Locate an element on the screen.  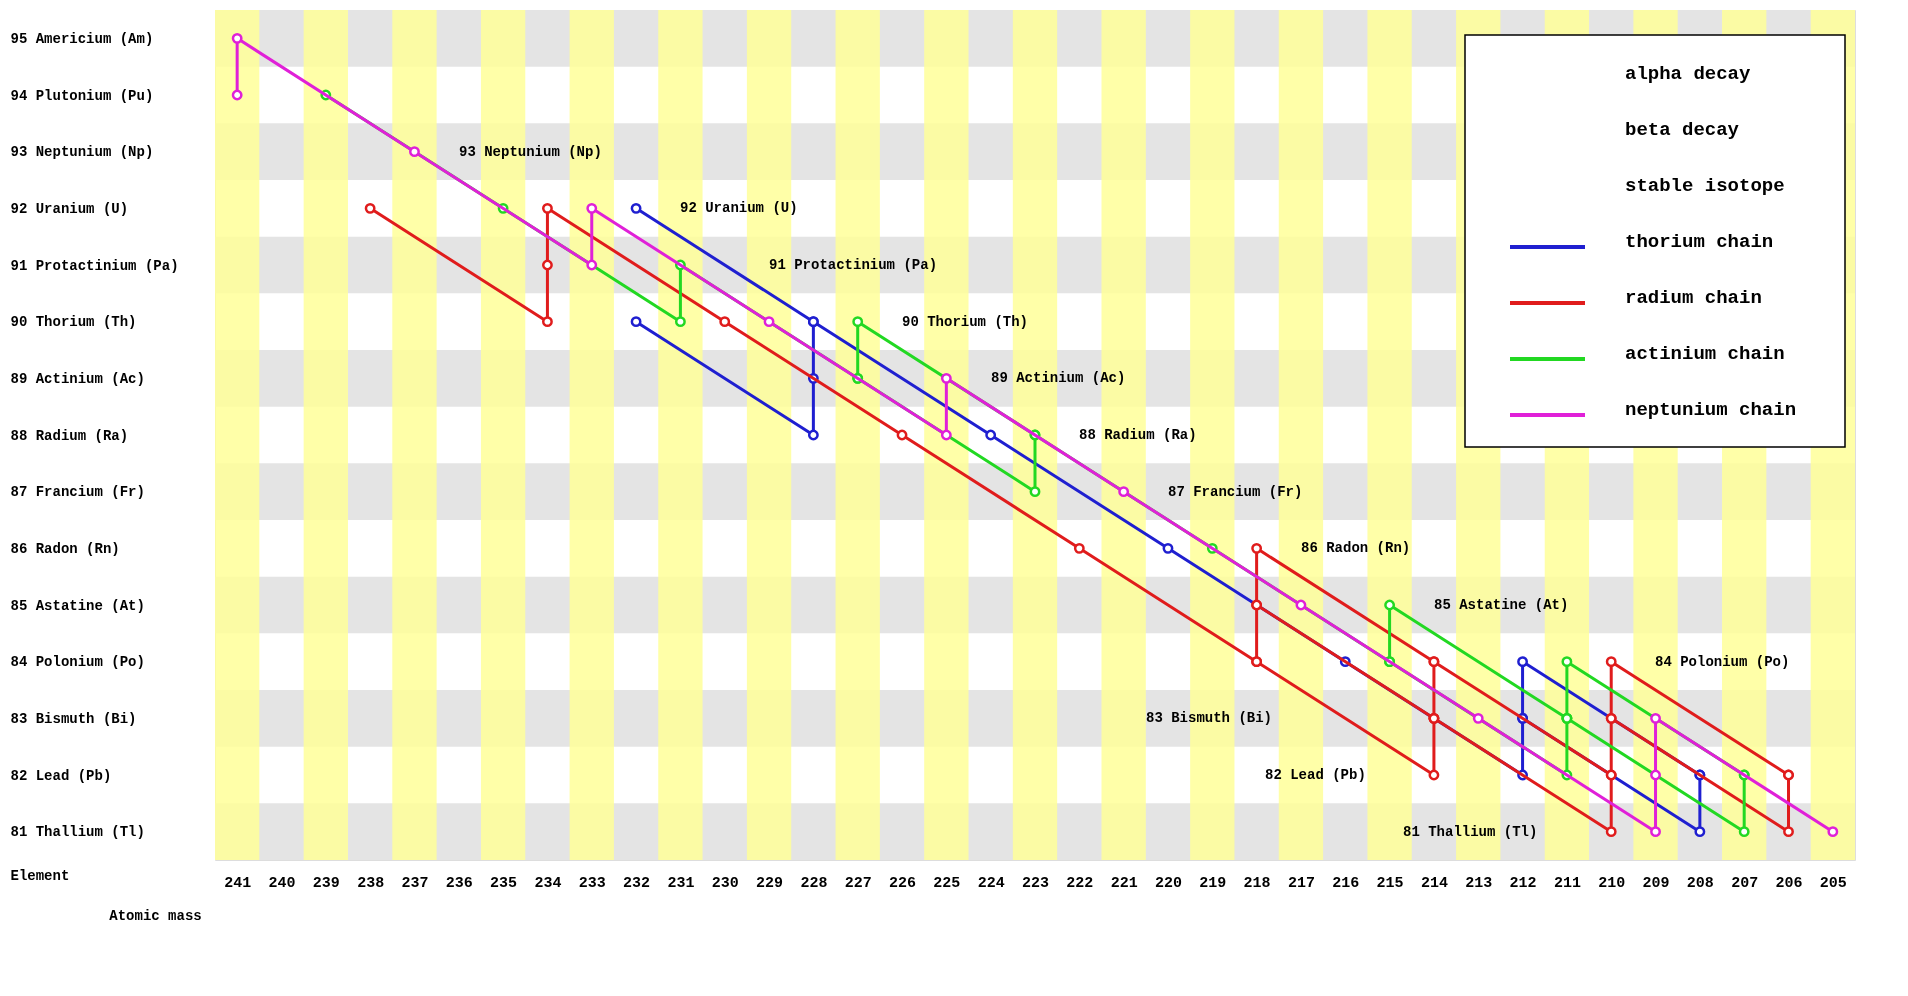
x-tick-label: 235 is located at coordinates (504, 883).